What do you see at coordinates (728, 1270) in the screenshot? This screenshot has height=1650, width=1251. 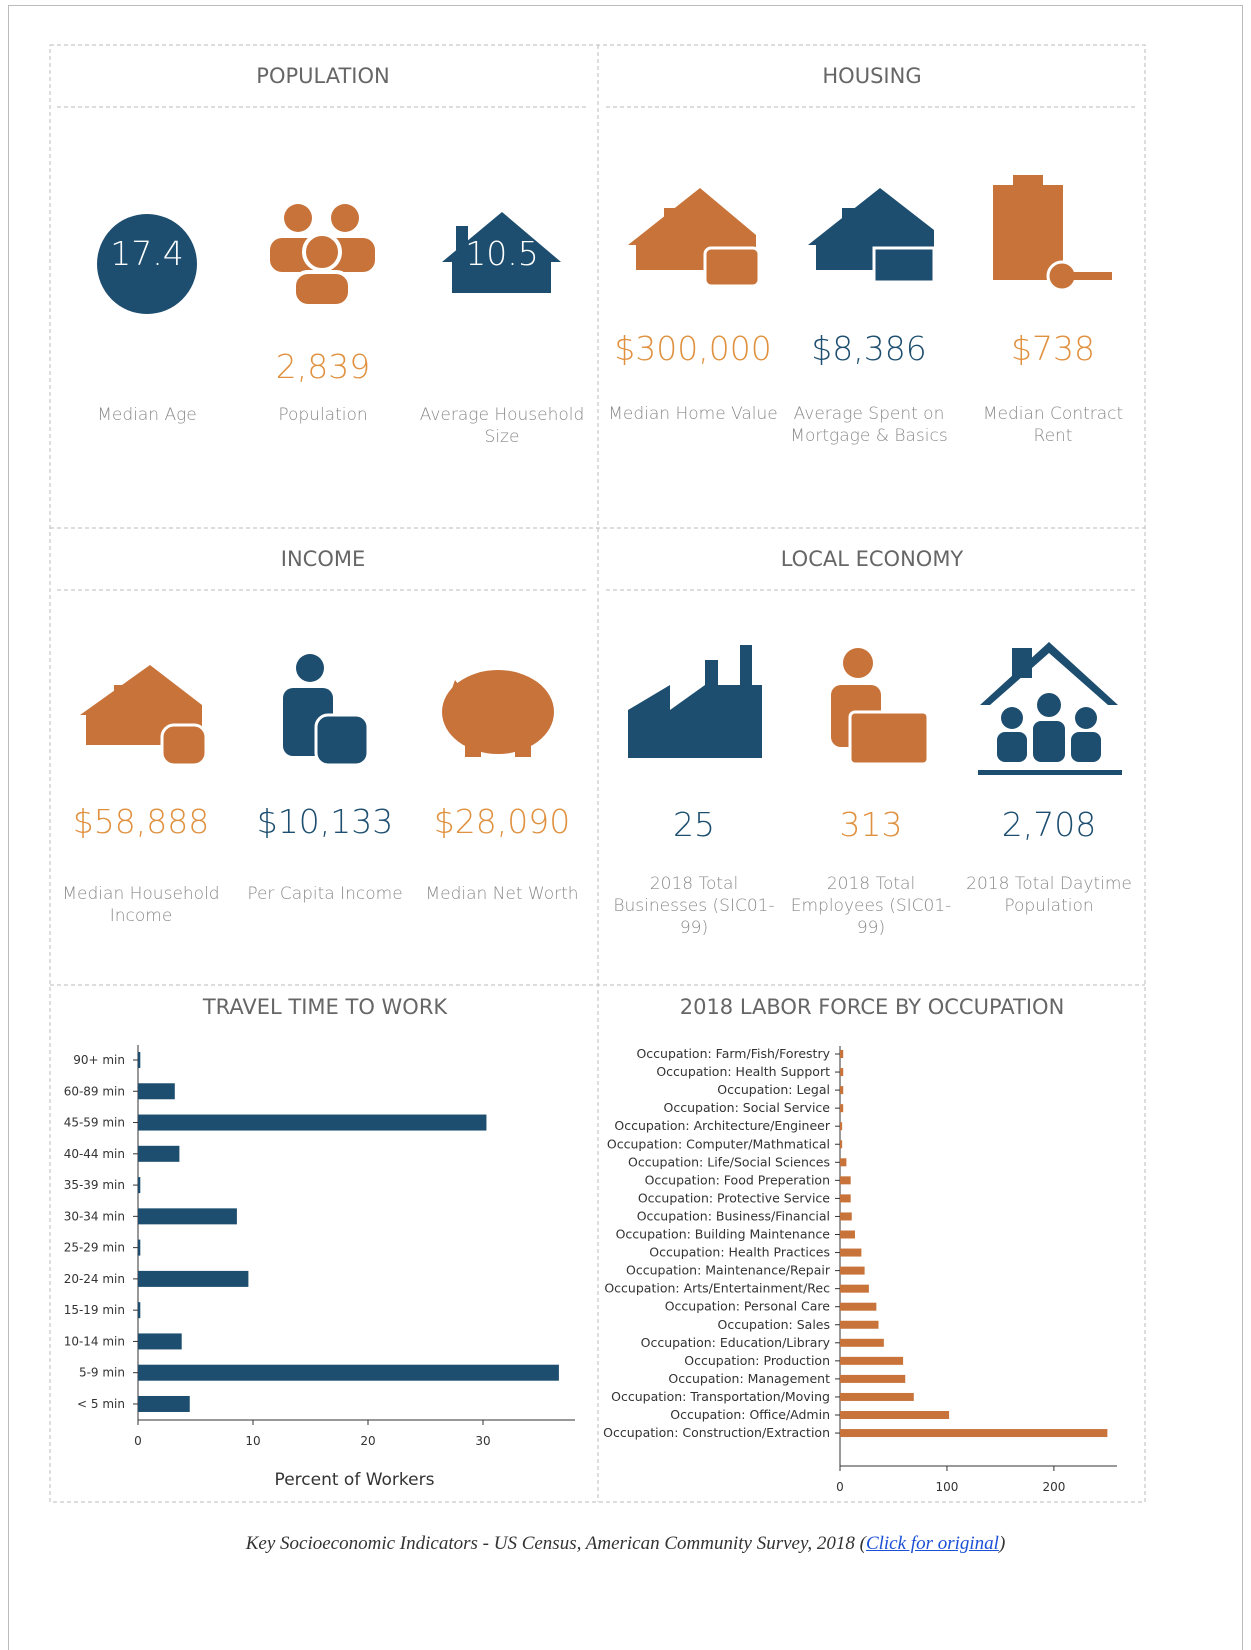 I see `y-tick-label: Occupation: Maintenance/Repair` at bounding box center [728, 1270].